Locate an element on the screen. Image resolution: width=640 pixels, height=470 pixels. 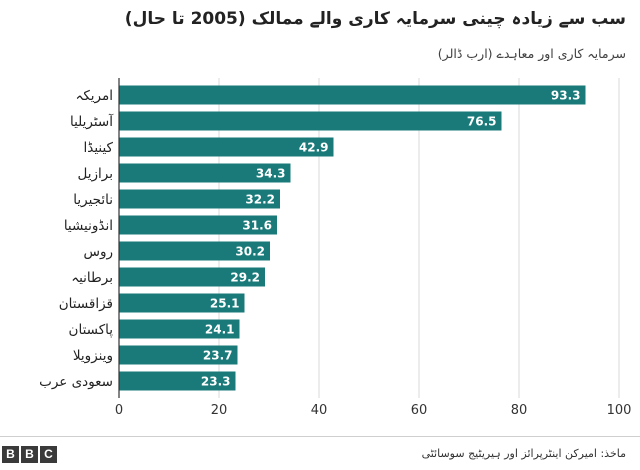
category-label: قزاقستان is located at coordinates (86, 304).